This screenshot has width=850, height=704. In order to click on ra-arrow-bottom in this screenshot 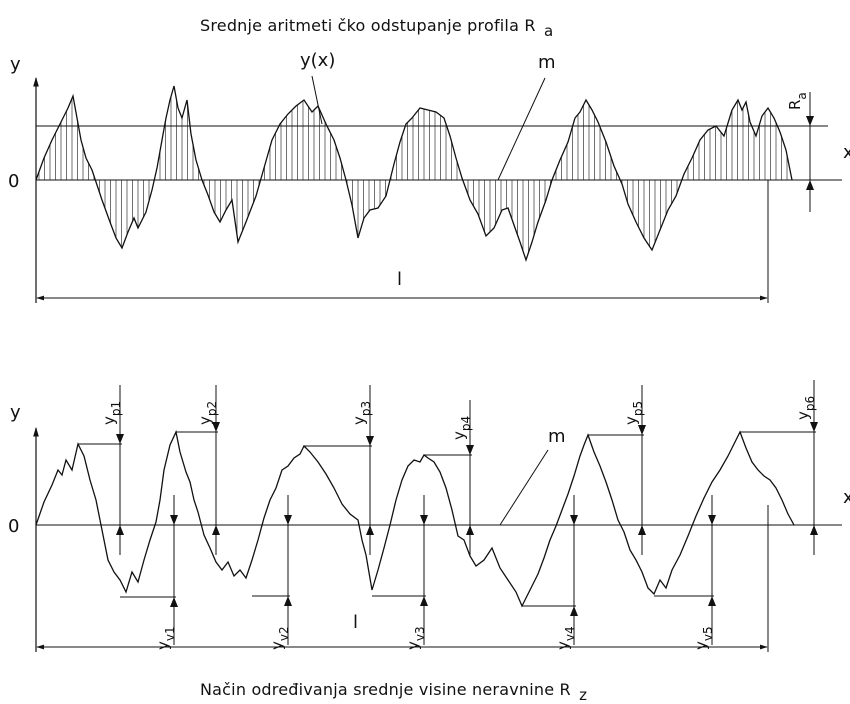, I will do `click(810, 185)`.